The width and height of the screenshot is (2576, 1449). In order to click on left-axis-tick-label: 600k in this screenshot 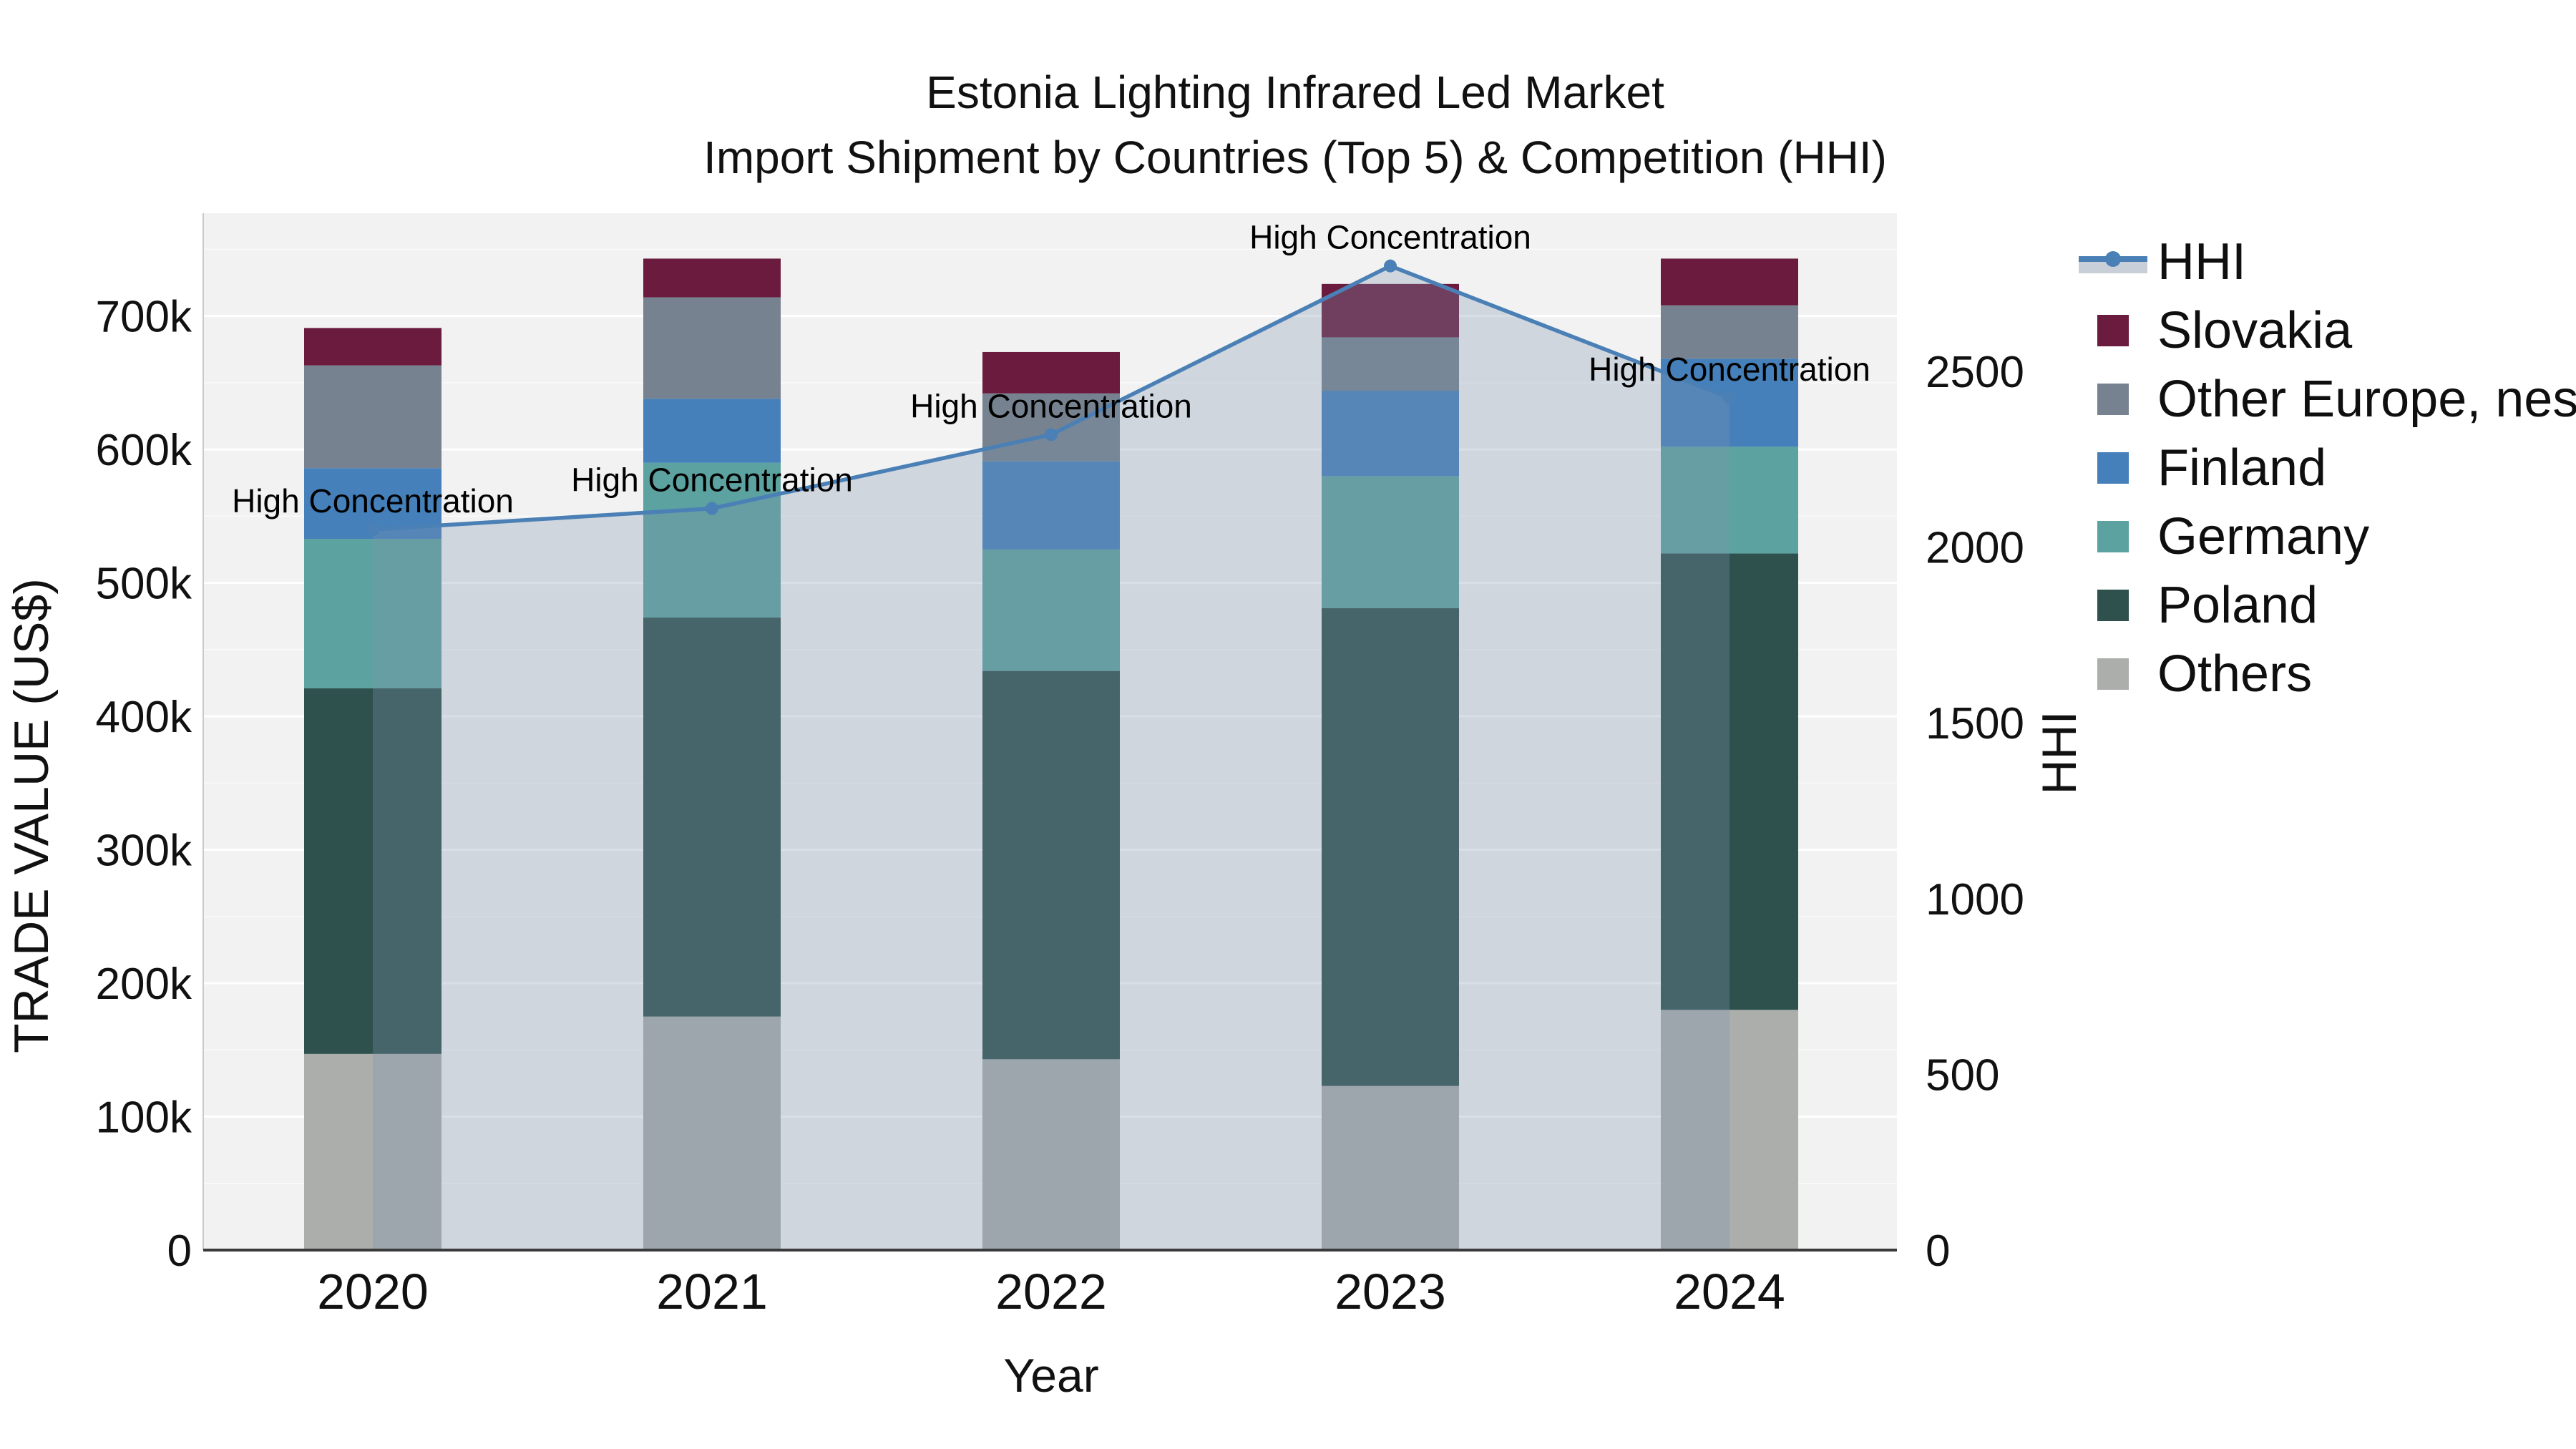, I will do `click(144, 450)`.